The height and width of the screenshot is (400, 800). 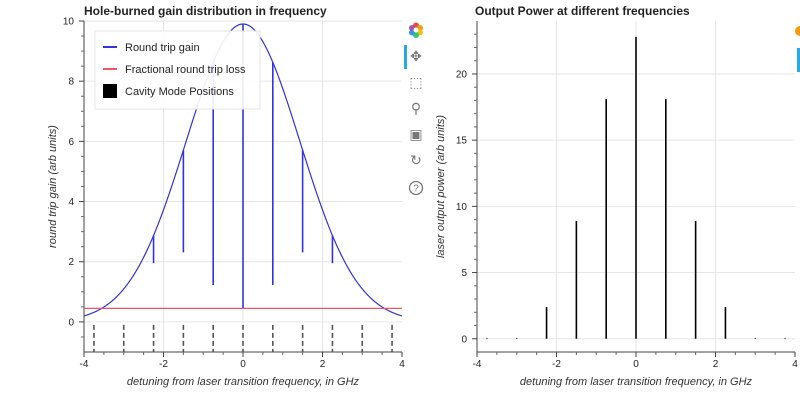 I want to click on gain-y-tick-label-1: 2, so click(x=71, y=262).